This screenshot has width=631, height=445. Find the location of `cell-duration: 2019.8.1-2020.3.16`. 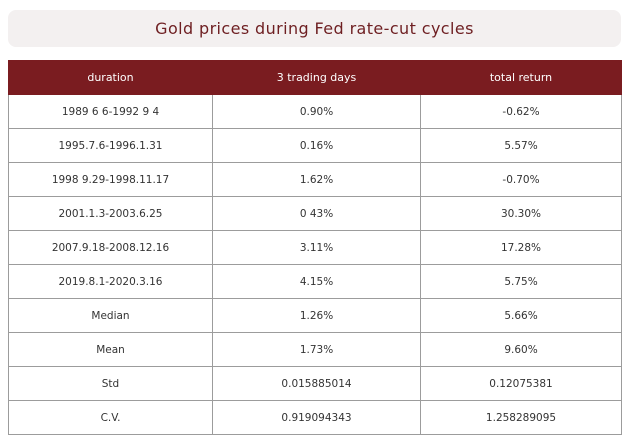

cell-duration: 2019.8.1-2020.3.16 is located at coordinates (110, 281).